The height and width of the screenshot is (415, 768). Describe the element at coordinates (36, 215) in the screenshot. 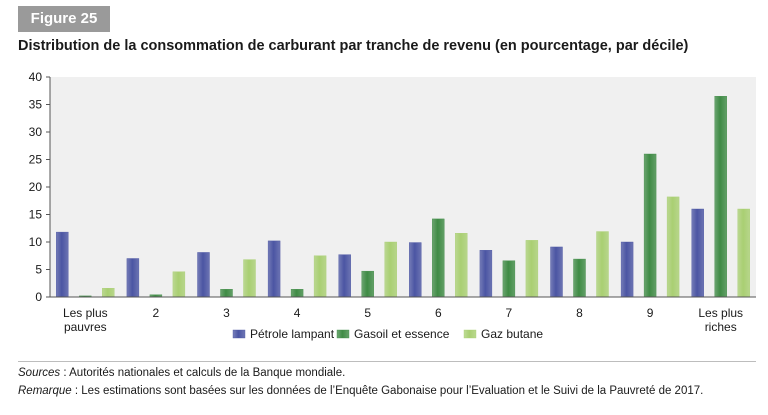

I see `y-tick-label: 15` at that location.